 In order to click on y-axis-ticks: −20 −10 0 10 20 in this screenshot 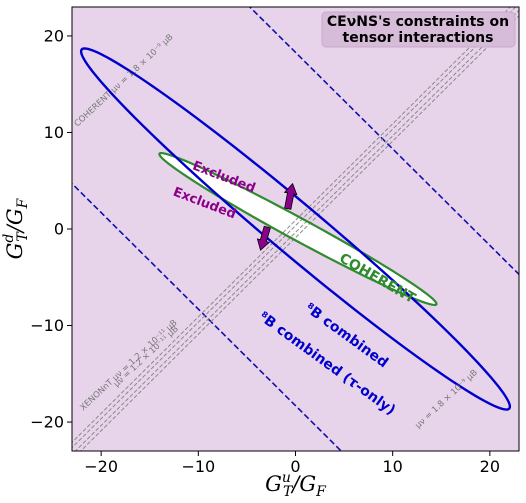, I will do `click(51, 228)`.